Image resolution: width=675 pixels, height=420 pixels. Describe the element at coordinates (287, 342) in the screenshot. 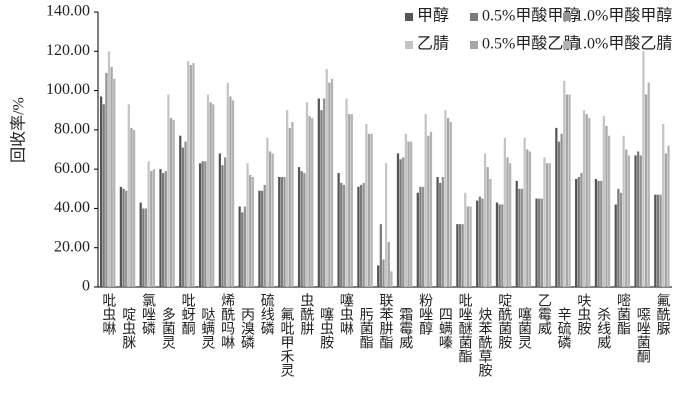

I see `x-tick-label: 氟吡甲禾灵` at that location.